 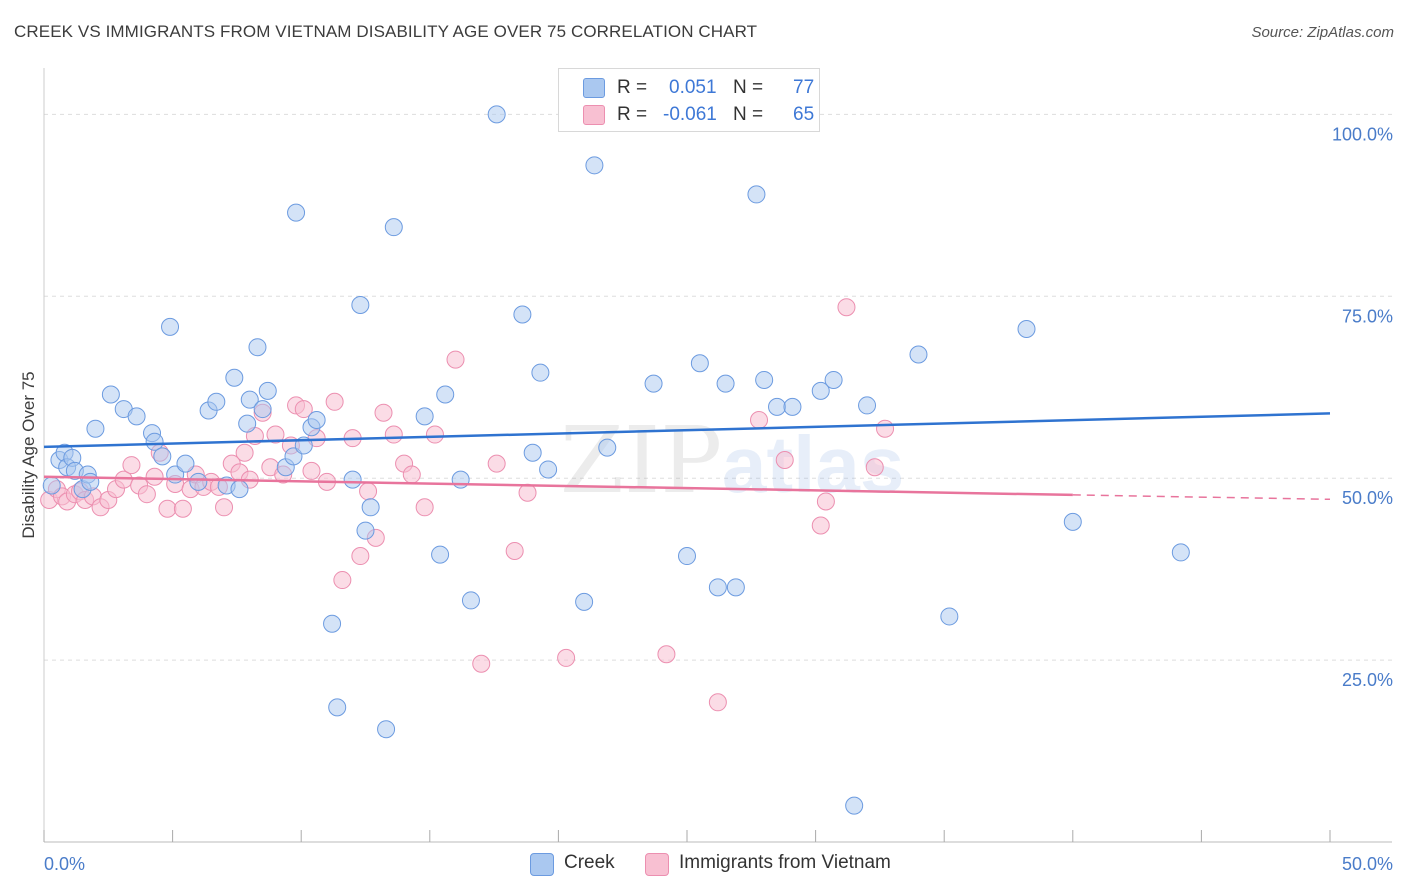 What do you see at coordinates (558, 486) in the screenshot?
I see `trend-line-vietnam` at bounding box center [558, 486].